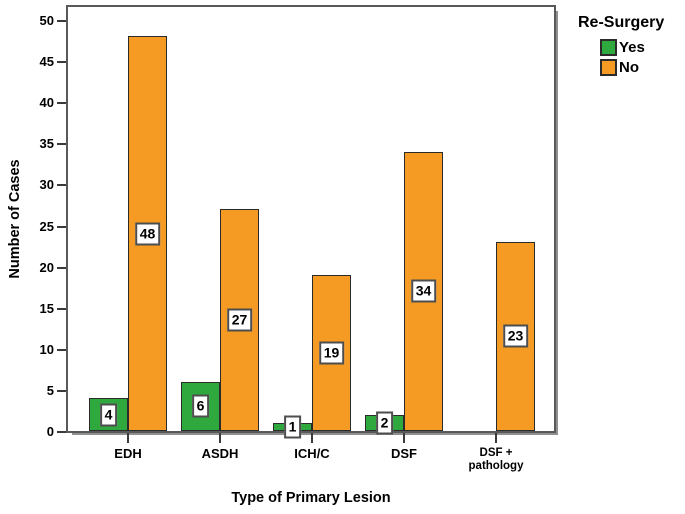  I want to click on y-tick-label-35: 35, so click(46, 144).